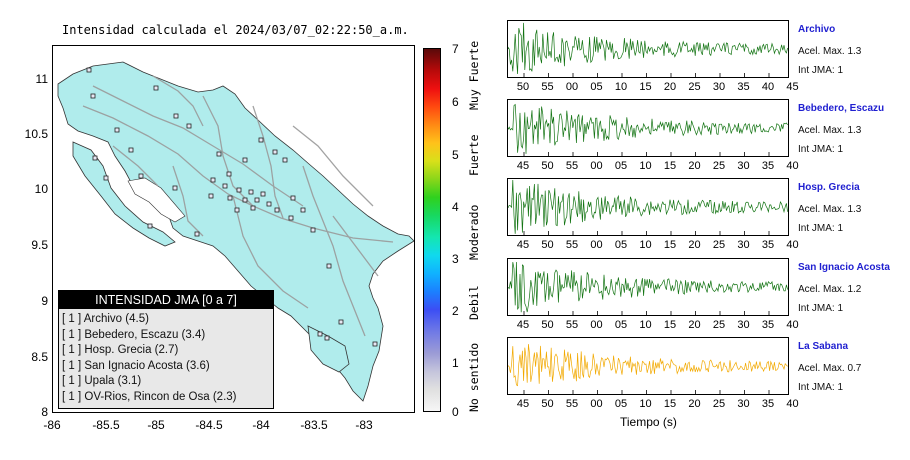 This screenshot has width=910, height=460. What do you see at coordinates (455, 259) in the screenshot?
I see `colorbar-tick: 3` at bounding box center [455, 259].